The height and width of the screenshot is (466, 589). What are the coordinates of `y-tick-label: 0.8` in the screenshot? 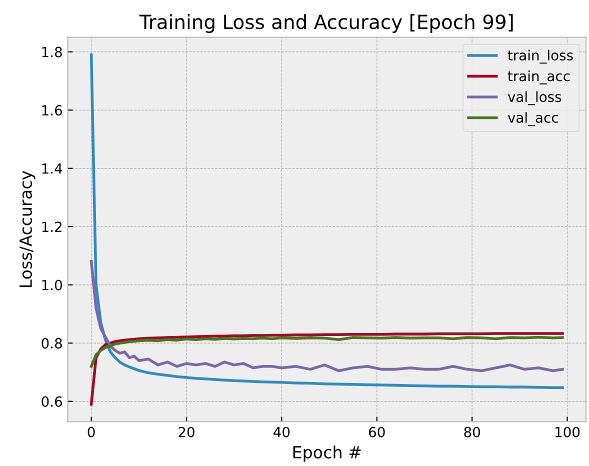 It's located at (52, 343).